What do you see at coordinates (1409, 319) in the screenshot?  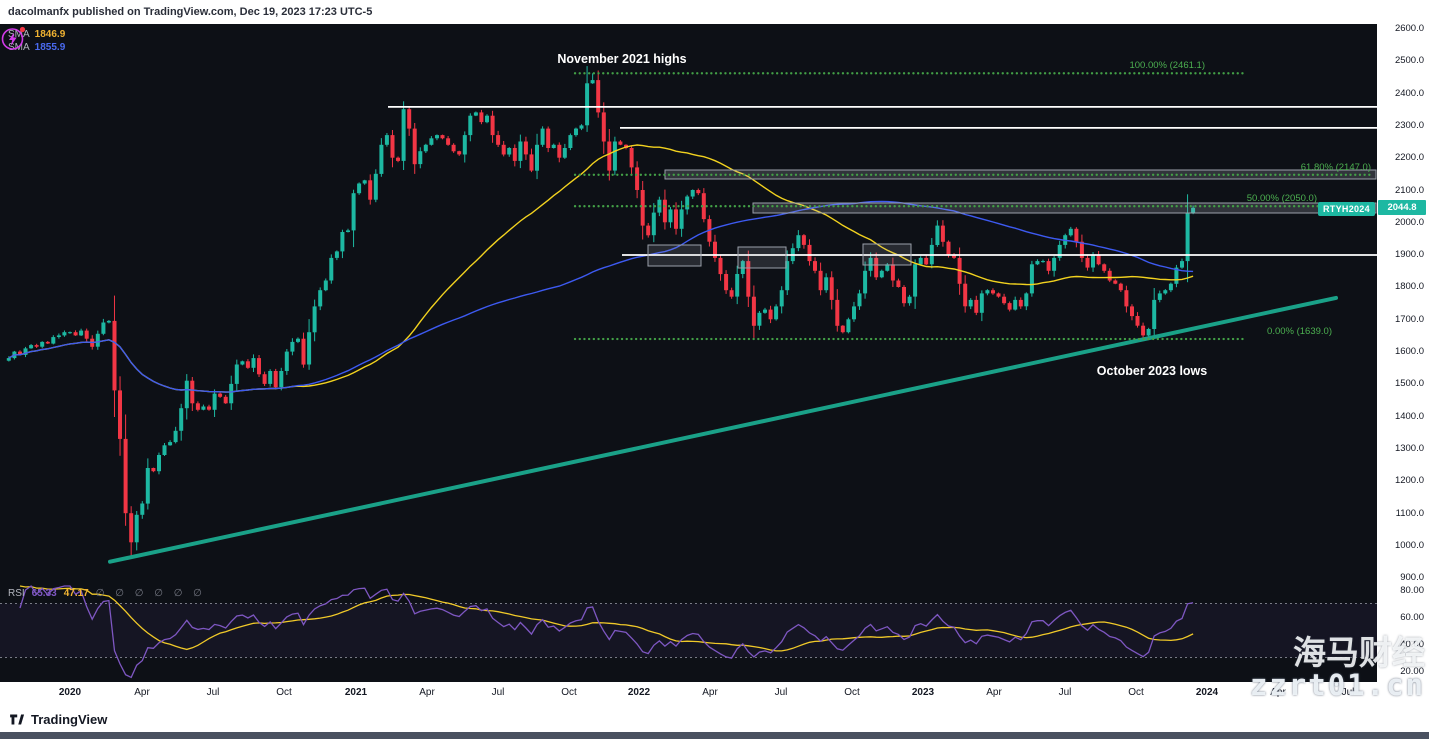 I see `price-tick-label: 1700.0` at bounding box center [1409, 319].